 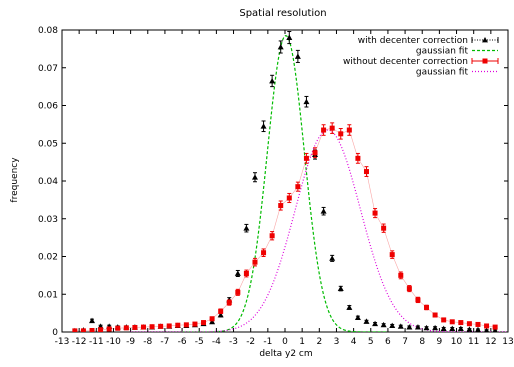 I want to click on x-tick-label: -8, so click(x=147, y=342).